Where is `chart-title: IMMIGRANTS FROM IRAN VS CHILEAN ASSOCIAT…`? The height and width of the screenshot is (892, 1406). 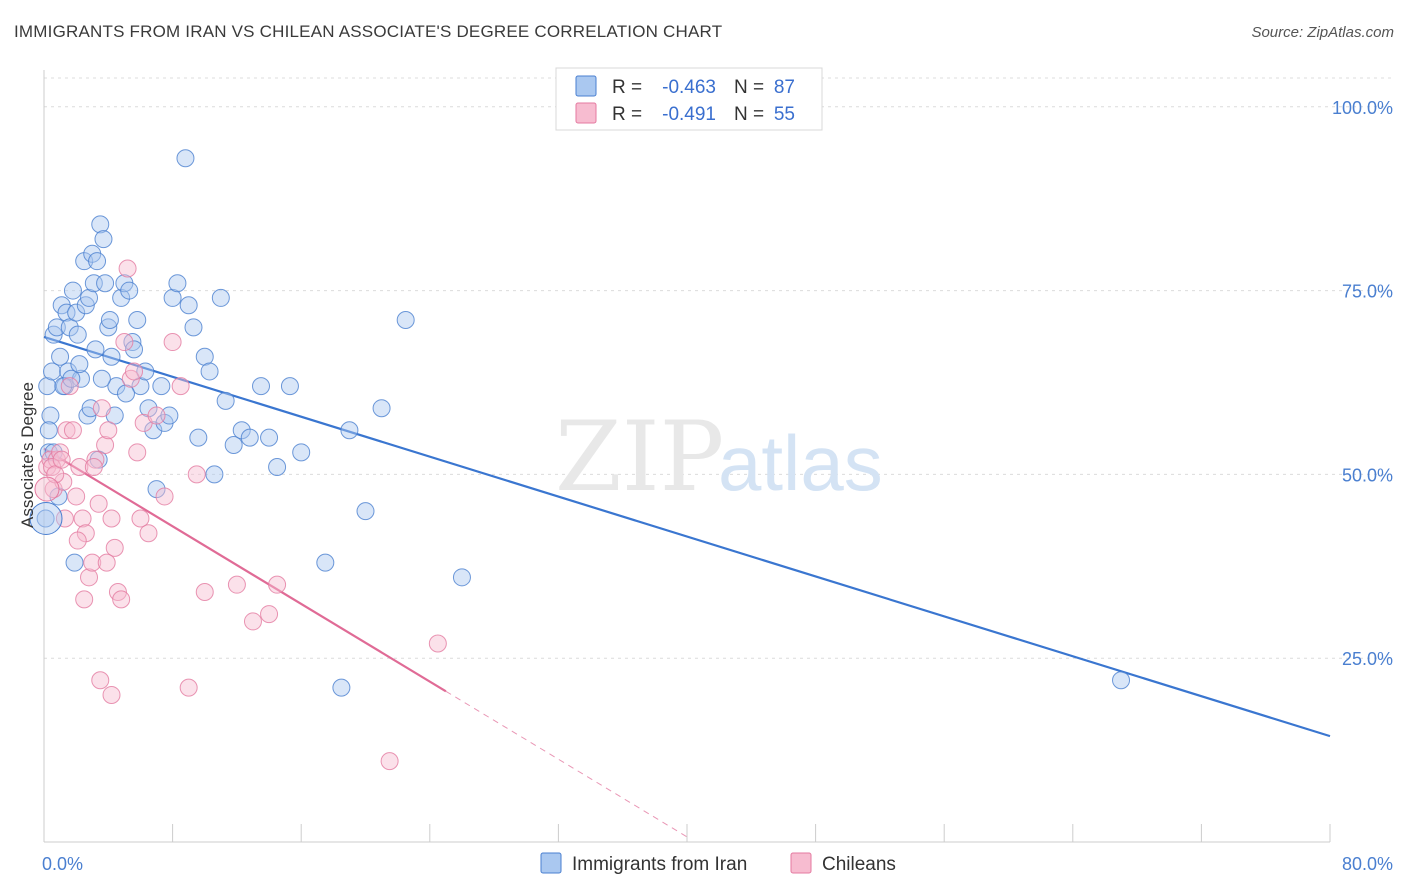 chart-title: IMMIGRANTS FROM IRAN VS CHILEAN ASSOCIAT… is located at coordinates (368, 31).